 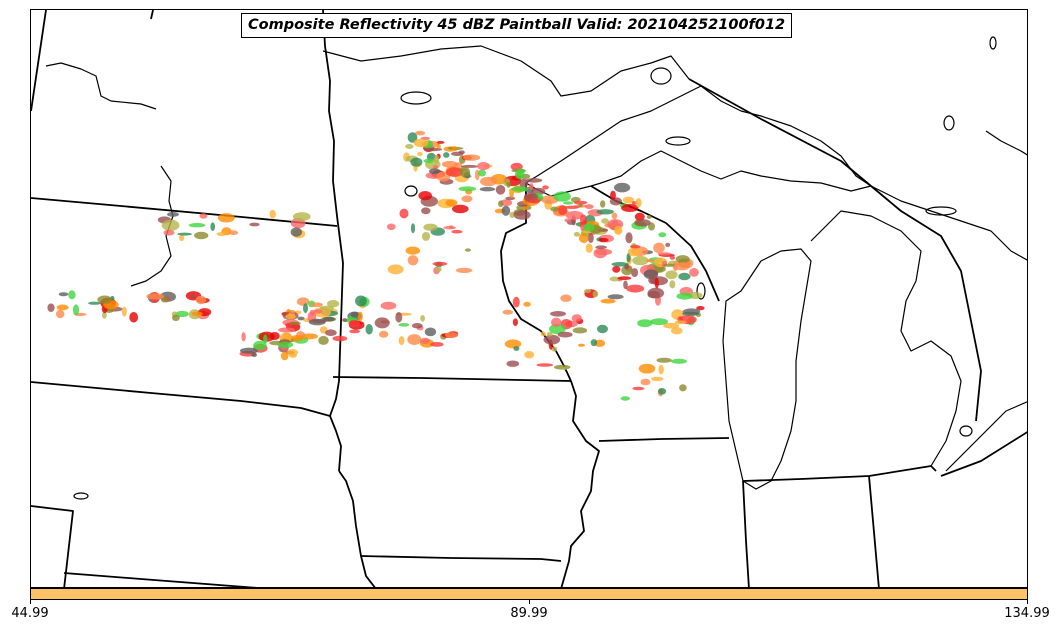 I want to click on mn-canada-border, so click(x=506, y=71).